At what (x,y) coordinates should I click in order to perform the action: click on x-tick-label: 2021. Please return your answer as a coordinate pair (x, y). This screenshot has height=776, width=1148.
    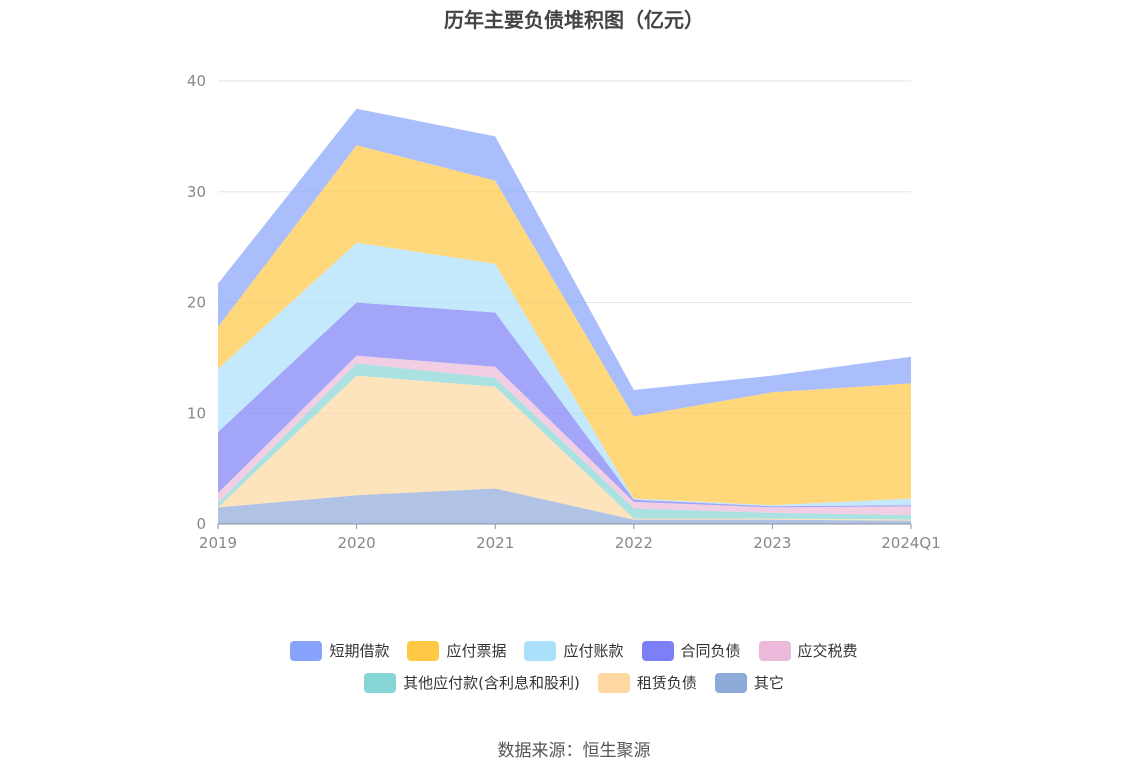
    Looking at the image, I should click on (495, 543).